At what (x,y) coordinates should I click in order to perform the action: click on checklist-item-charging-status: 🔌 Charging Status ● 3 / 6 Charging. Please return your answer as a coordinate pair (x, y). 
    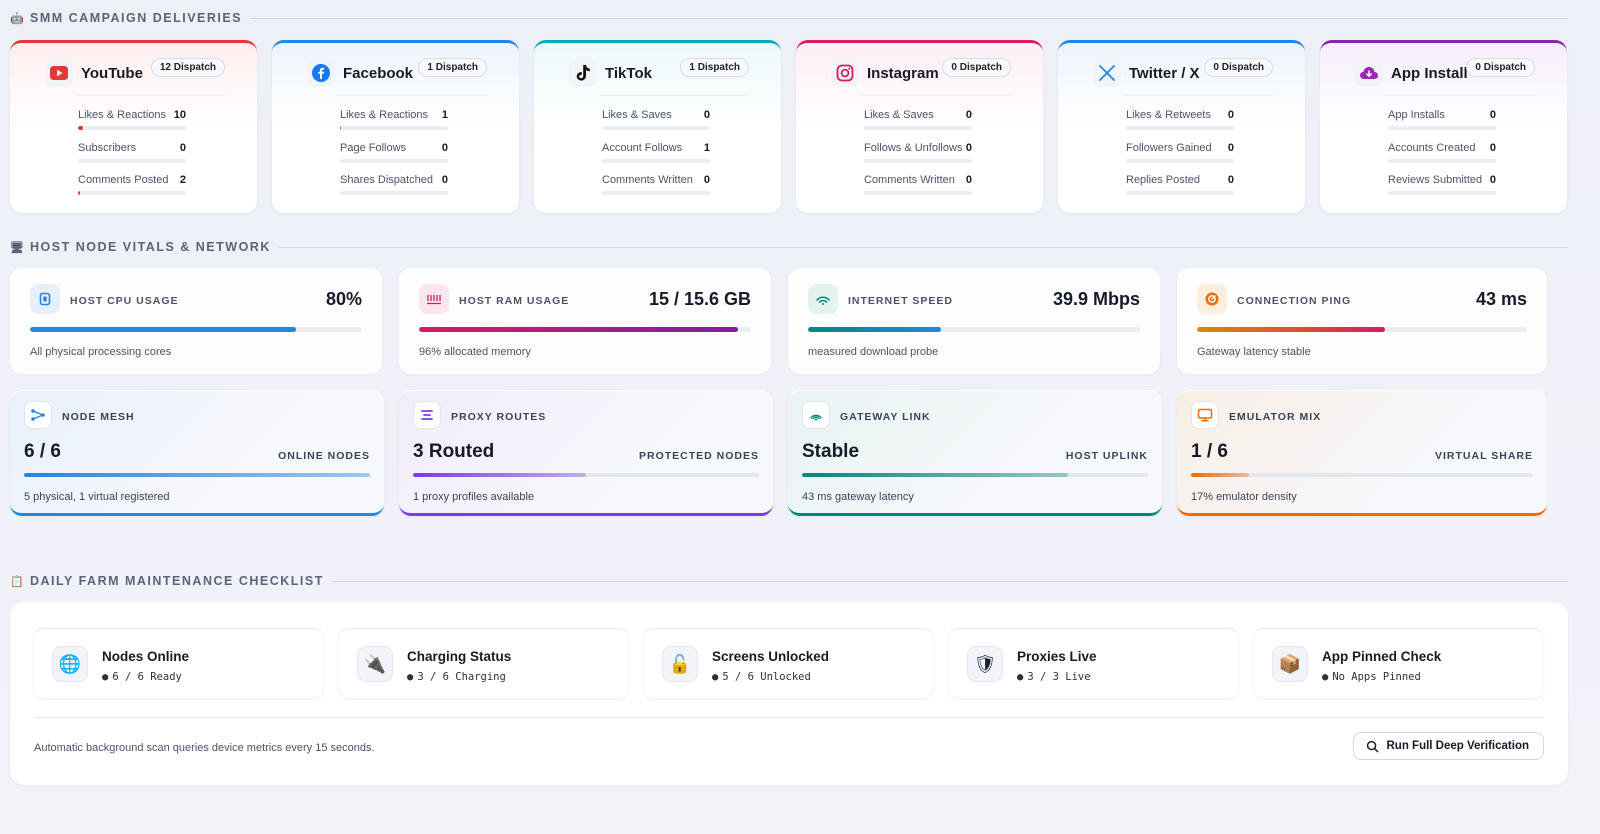
    Looking at the image, I should click on (483, 663).